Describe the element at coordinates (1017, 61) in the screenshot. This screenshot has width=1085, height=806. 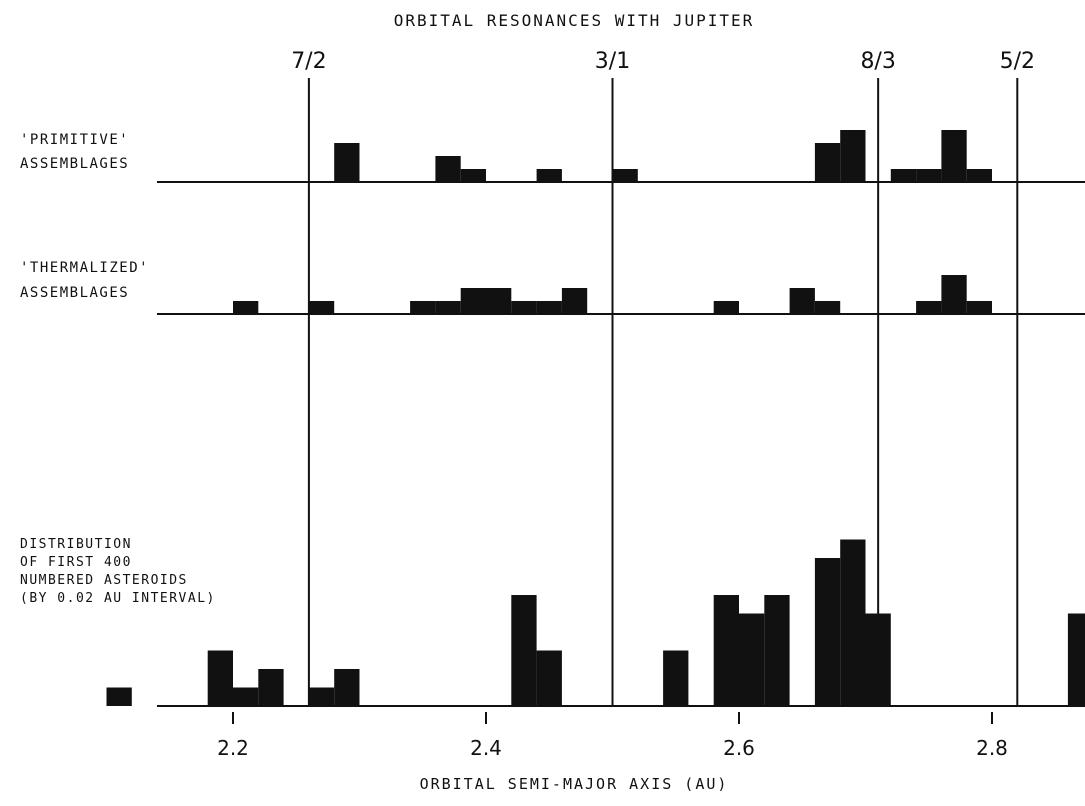
I see `resonance-label: 5/2` at that location.